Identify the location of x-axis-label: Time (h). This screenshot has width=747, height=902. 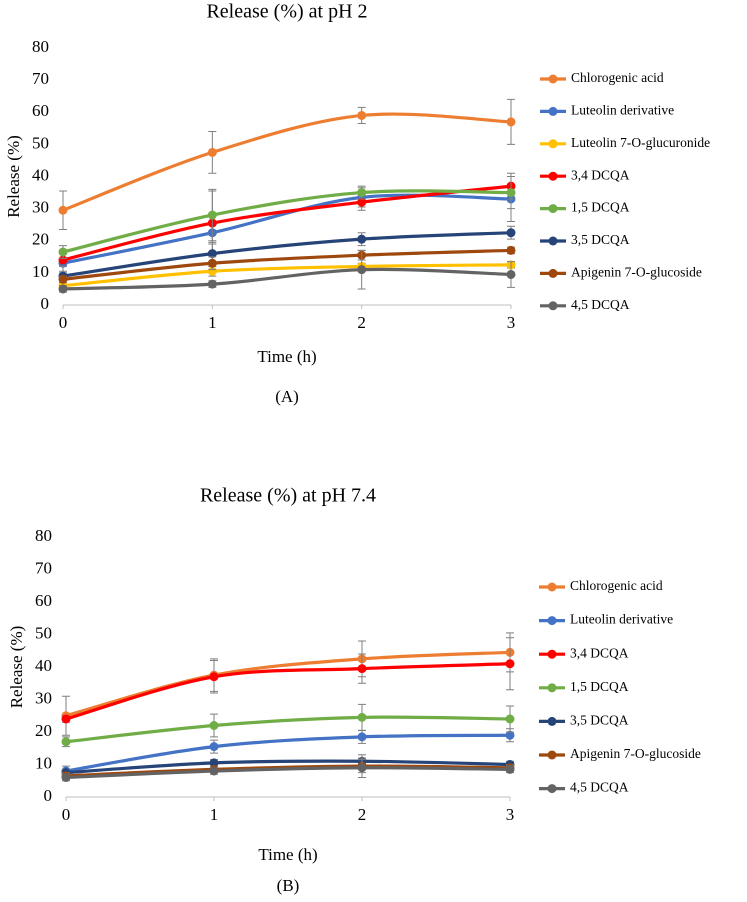
(287, 854).